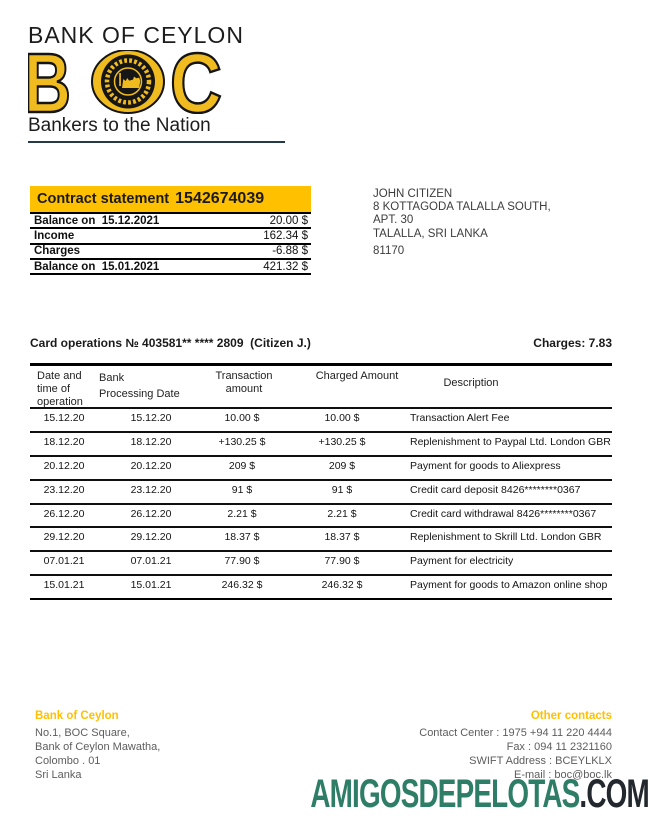 This screenshot has width=649, height=839. Describe the element at coordinates (58, 775) in the screenshot. I see `footer-bank-line: Sri Lanka` at that location.